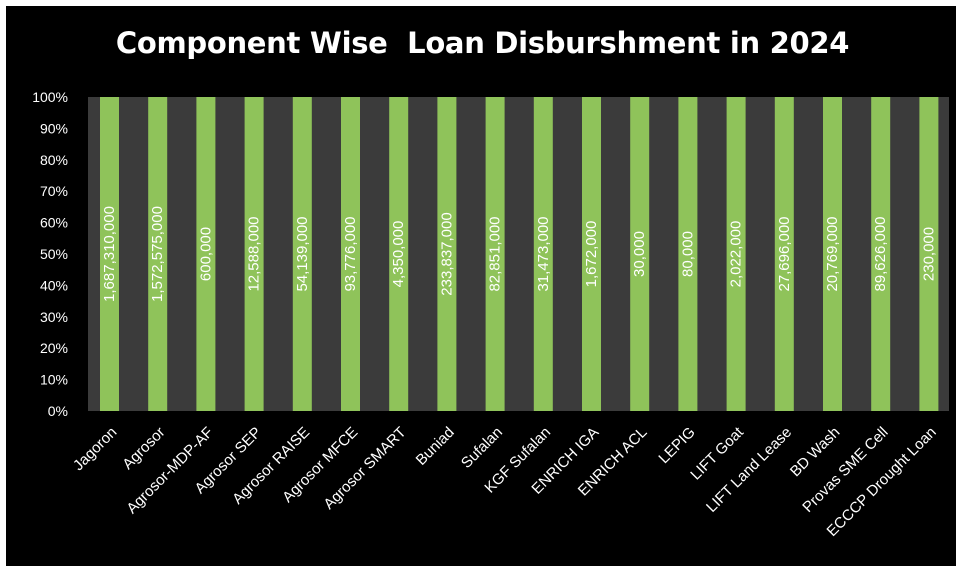  Describe the element at coordinates (54, 128) in the screenshot. I see `y-tick-label: 90%` at that location.